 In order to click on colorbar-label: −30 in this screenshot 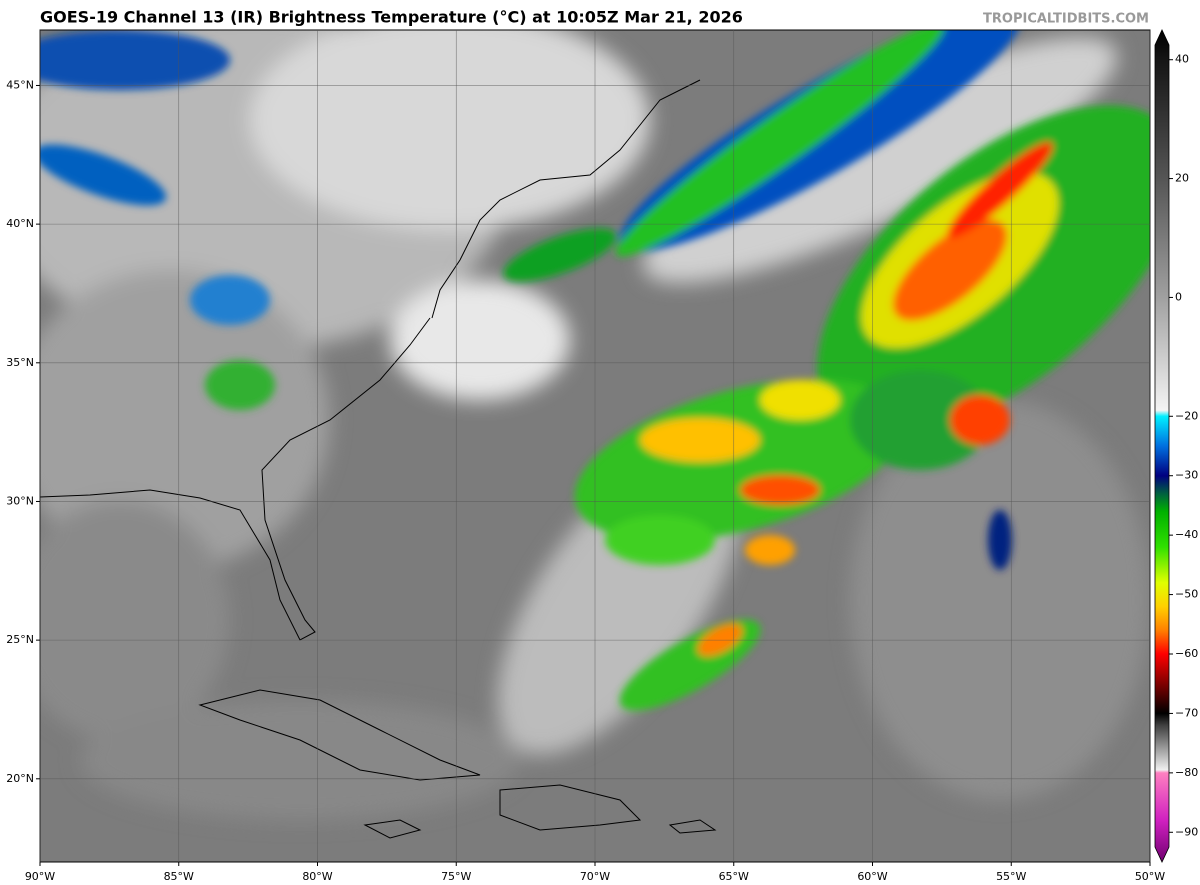, I will do `click(1186, 475)`.